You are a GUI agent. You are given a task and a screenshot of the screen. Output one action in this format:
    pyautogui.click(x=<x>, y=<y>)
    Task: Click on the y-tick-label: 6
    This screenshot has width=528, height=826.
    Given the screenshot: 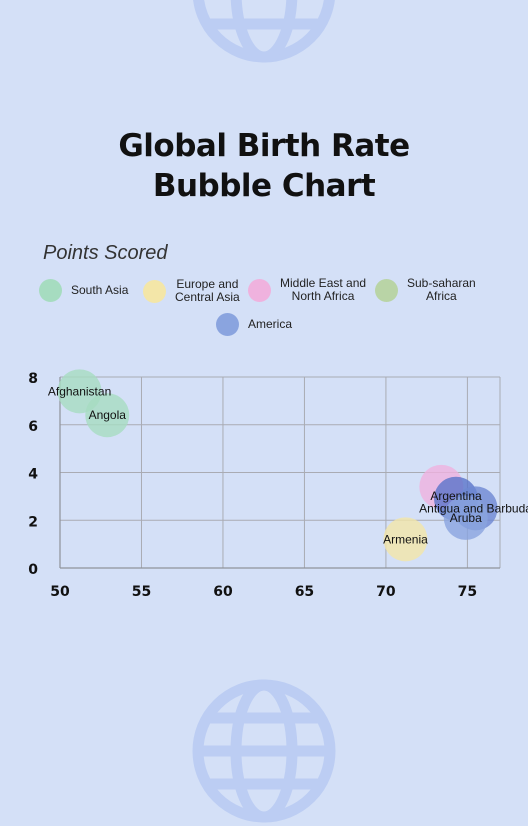 What is the action you would take?
    pyautogui.click(x=33, y=427)
    